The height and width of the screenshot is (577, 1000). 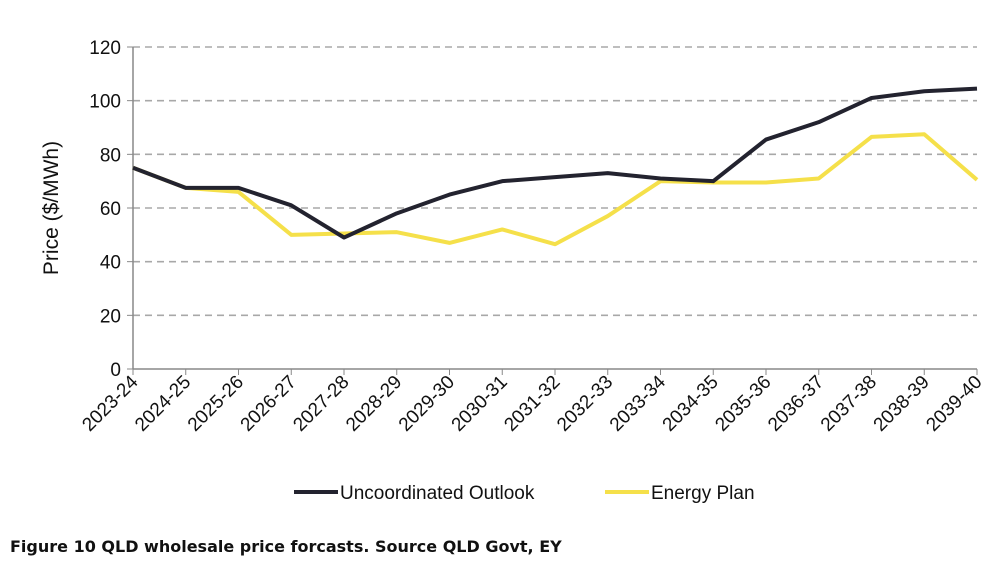 What do you see at coordinates (437, 493) in the screenshot?
I see `legend-label: Uncoordinated Outlook` at bounding box center [437, 493].